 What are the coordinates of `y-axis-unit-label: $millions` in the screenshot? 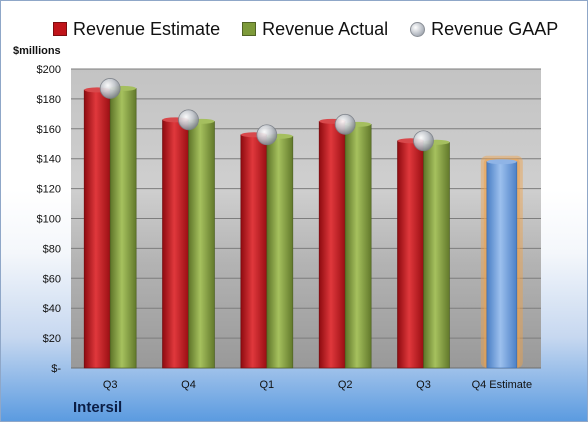 It's located at (37, 51).